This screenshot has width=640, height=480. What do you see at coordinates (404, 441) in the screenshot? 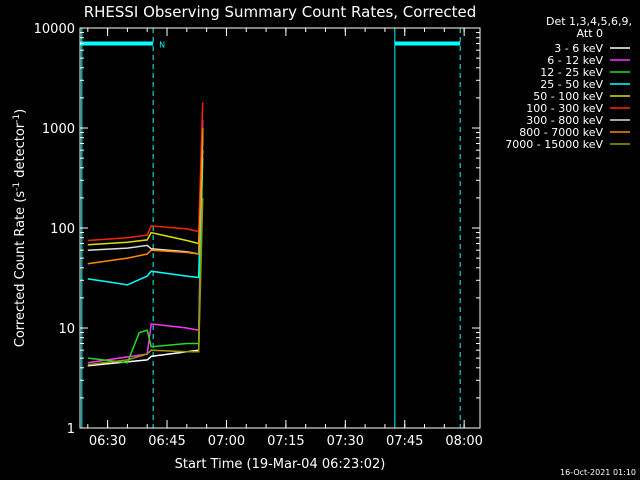
I see `x-tick-label: 07:45` at bounding box center [404, 441].